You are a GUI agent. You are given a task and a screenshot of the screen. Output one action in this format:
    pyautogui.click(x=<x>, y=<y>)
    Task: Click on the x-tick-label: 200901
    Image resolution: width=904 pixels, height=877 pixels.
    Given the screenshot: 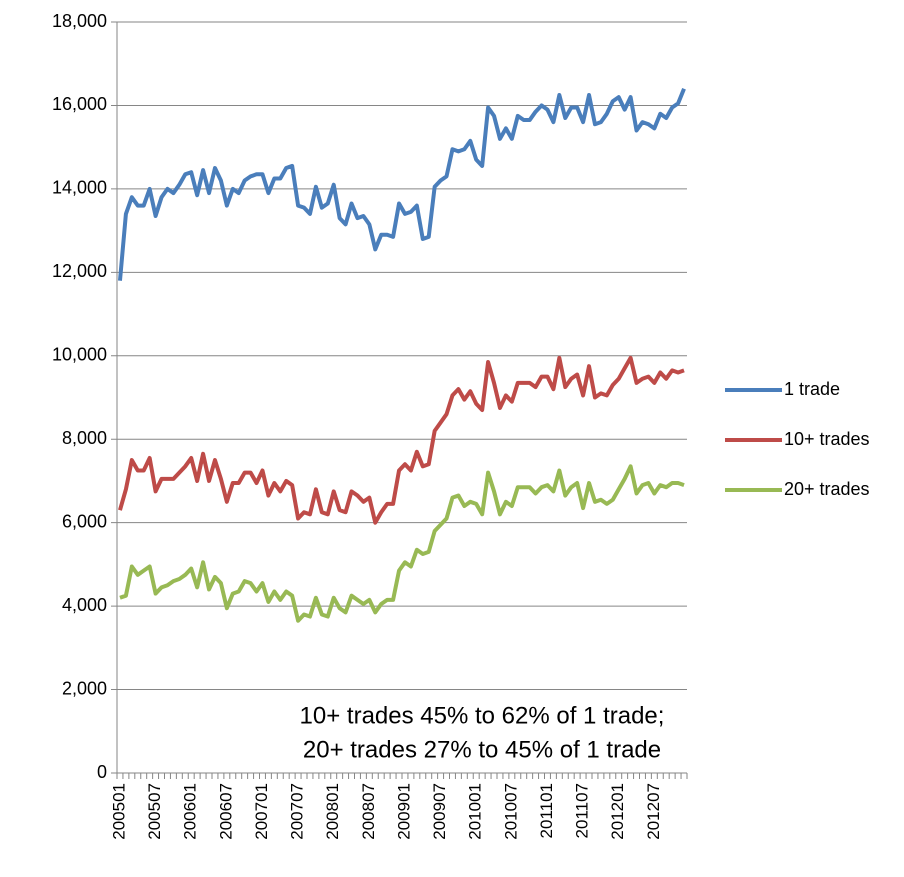 What is the action you would take?
    pyautogui.click(x=403, y=811)
    